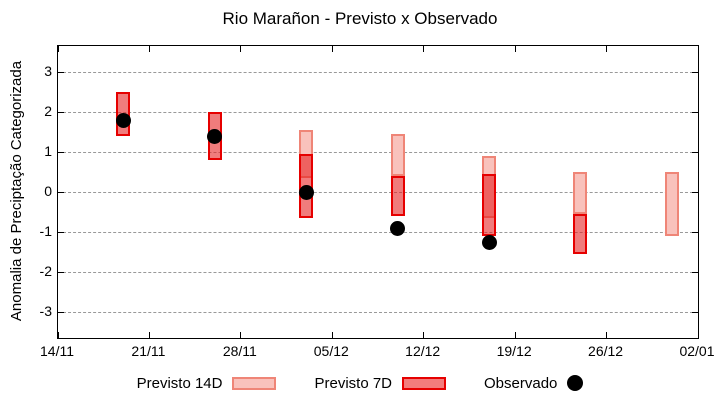  What do you see at coordinates (521, 383) in the screenshot?
I see `legend-label-observado: Observado` at bounding box center [521, 383].